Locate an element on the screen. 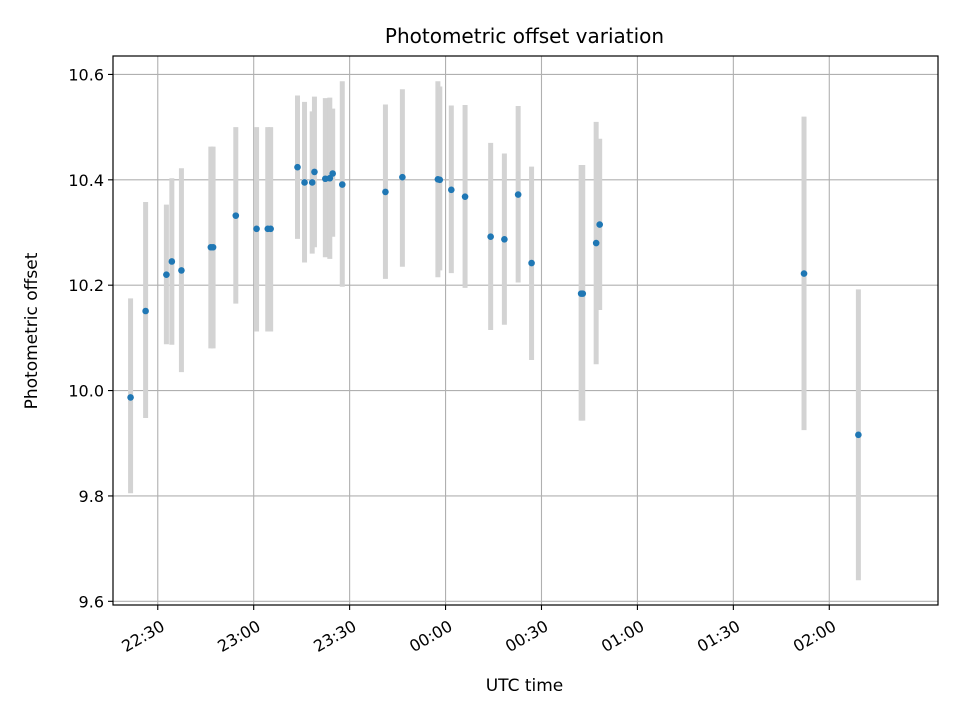 This screenshot has height=720, width=960. y-axis-label: Photometric offset is located at coordinates (32, 330).